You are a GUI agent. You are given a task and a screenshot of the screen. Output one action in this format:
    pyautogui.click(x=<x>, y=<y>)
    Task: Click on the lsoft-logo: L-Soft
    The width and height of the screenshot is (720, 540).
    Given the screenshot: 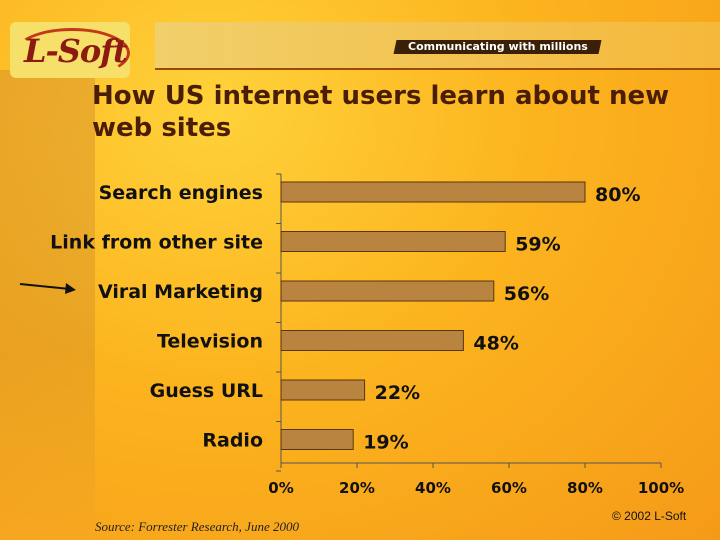 What is the action you would take?
    pyautogui.click(x=70, y=50)
    